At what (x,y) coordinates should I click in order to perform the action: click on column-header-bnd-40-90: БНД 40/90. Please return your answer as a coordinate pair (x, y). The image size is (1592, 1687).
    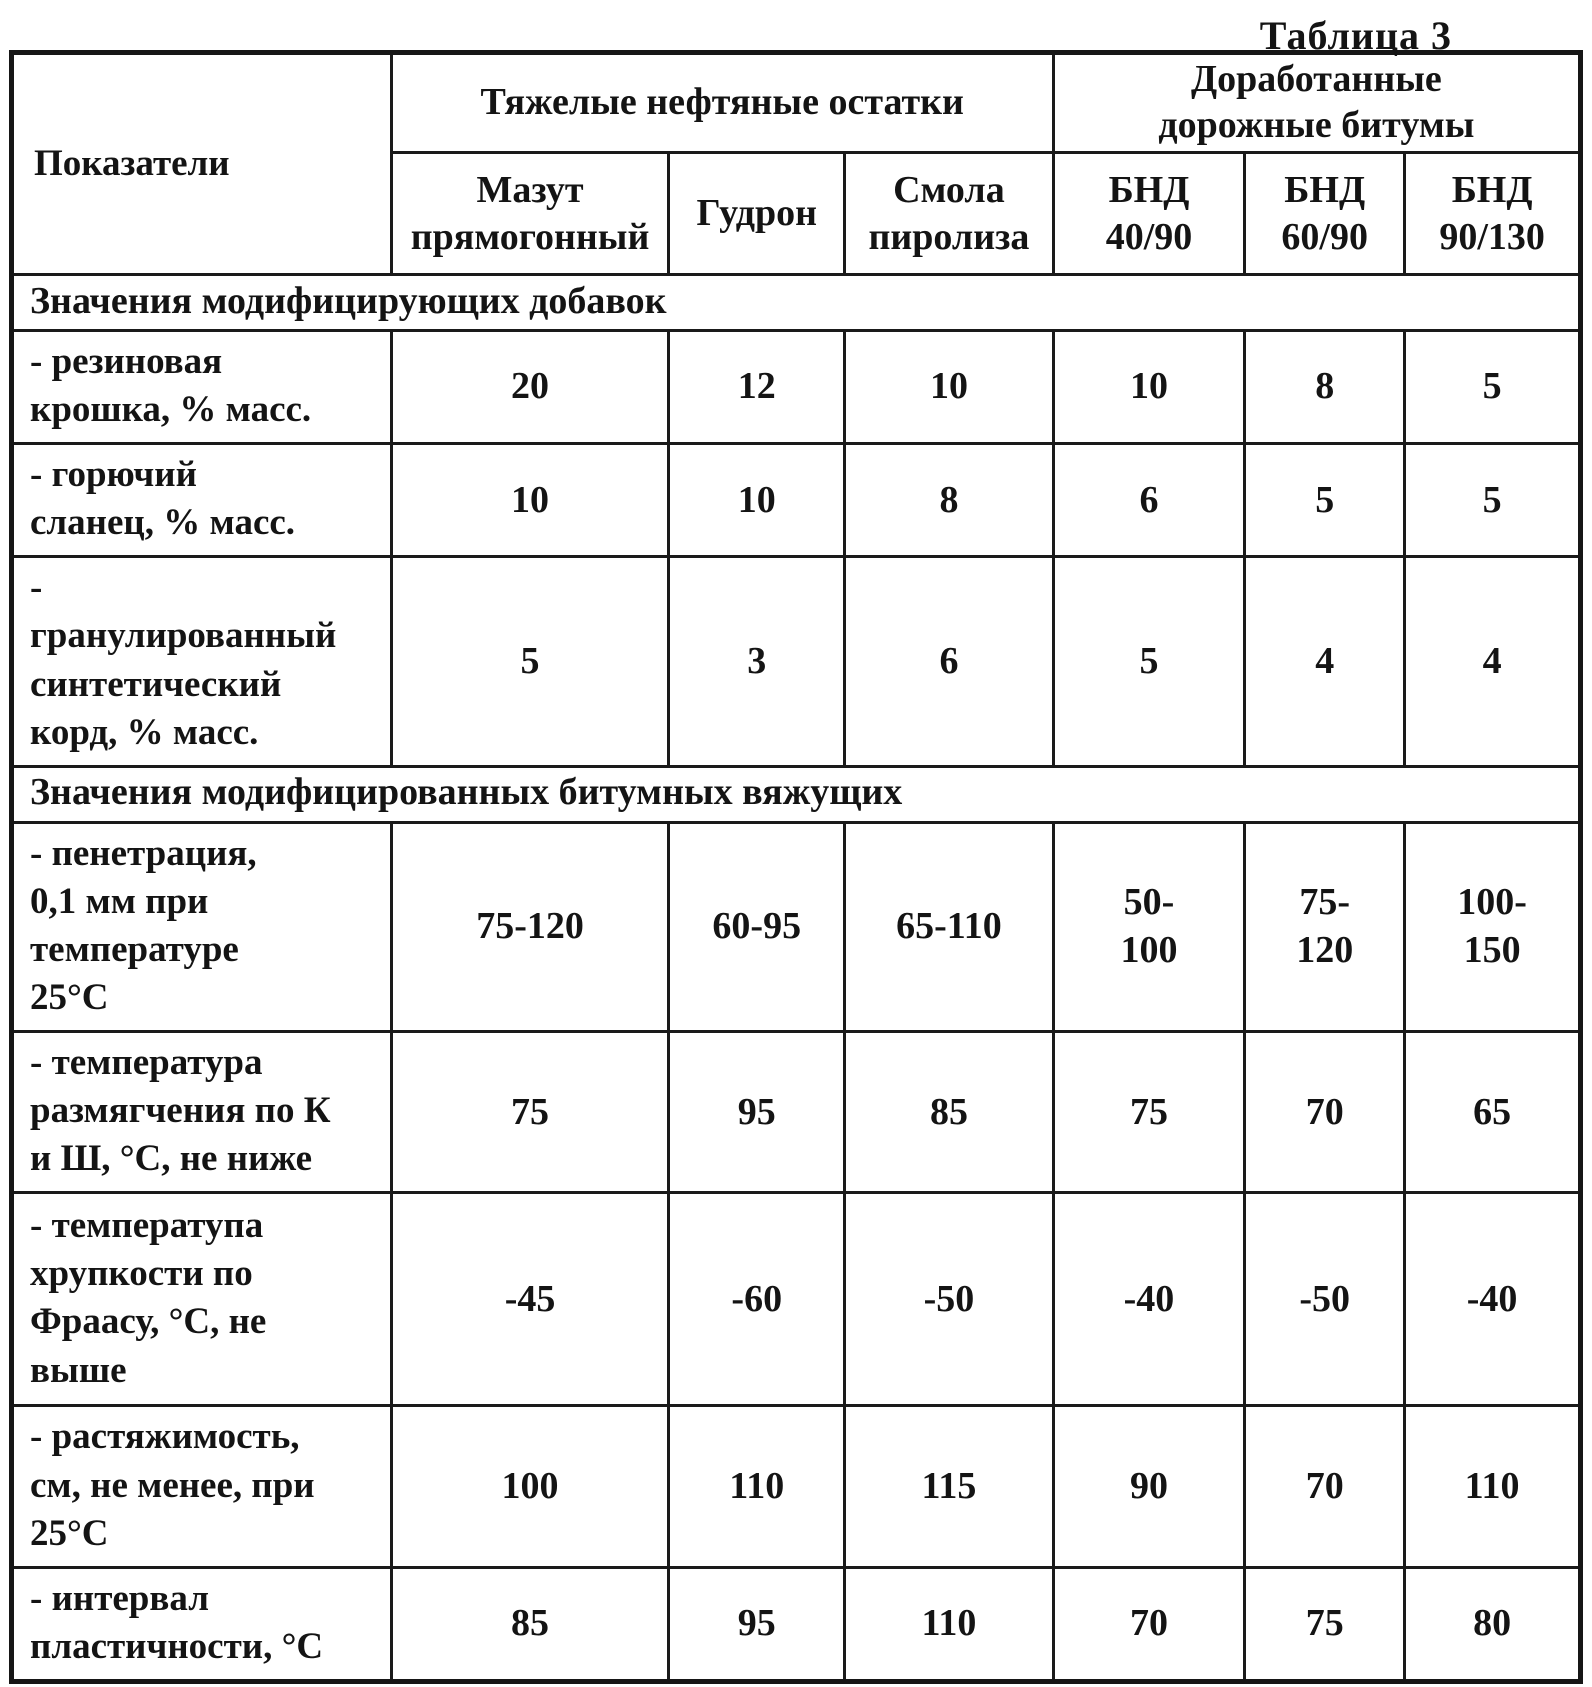
    Looking at the image, I should click on (1149, 213).